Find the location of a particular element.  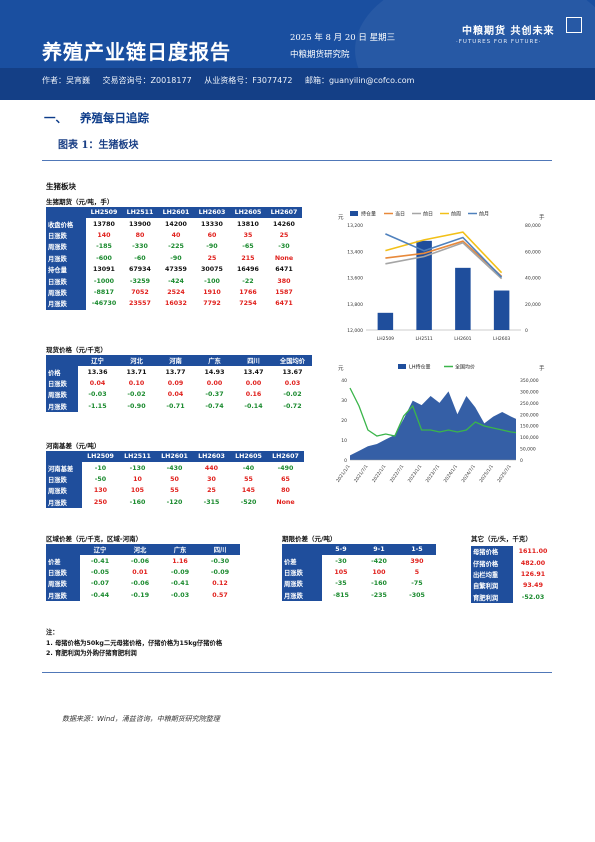

table-cell: 7052 is located at coordinates (140, 292).